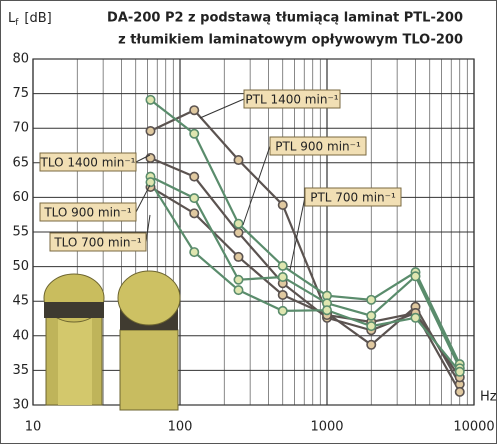  I want to click on y-label-unit: [dB], so click(37, 18).